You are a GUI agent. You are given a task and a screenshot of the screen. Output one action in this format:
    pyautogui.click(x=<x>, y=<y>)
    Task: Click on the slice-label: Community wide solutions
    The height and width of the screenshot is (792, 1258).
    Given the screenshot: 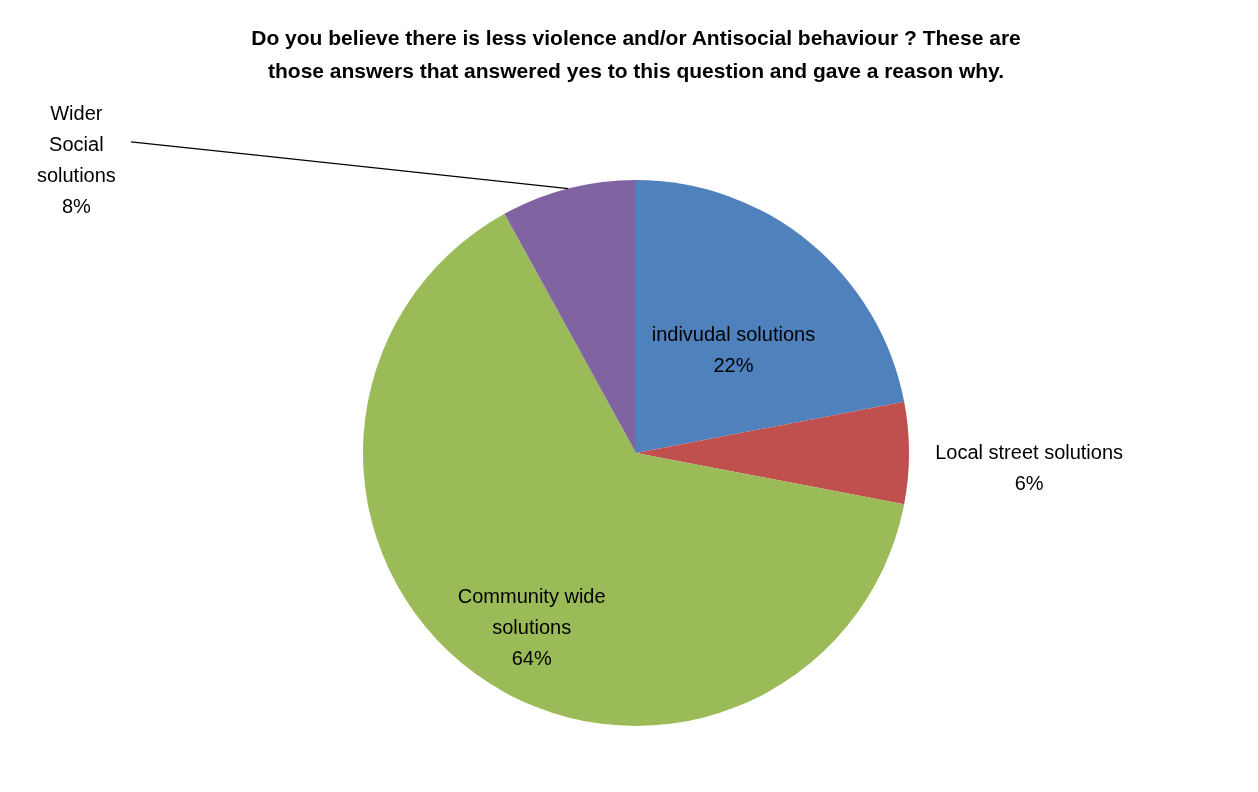 What is the action you would take?
    pyautogui.click(x=531, y=611)
    